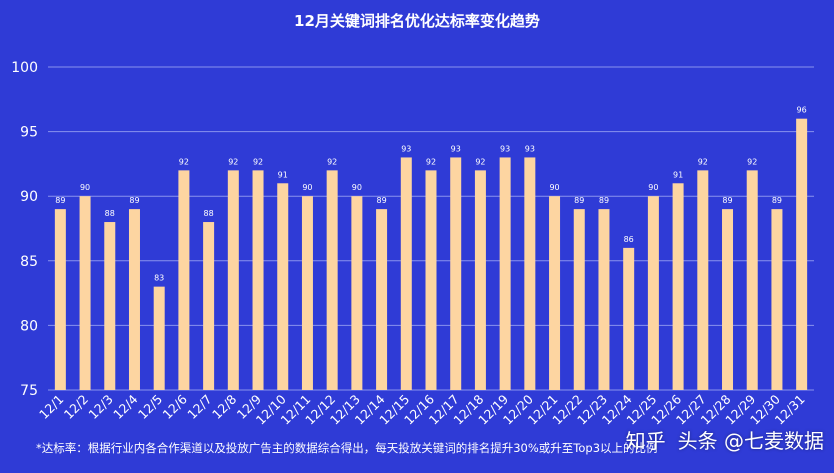  What do you see at coordinates (29, 326) in the screenshot?
I see `y-tick-label: 80` at bounding box center [29, 326].